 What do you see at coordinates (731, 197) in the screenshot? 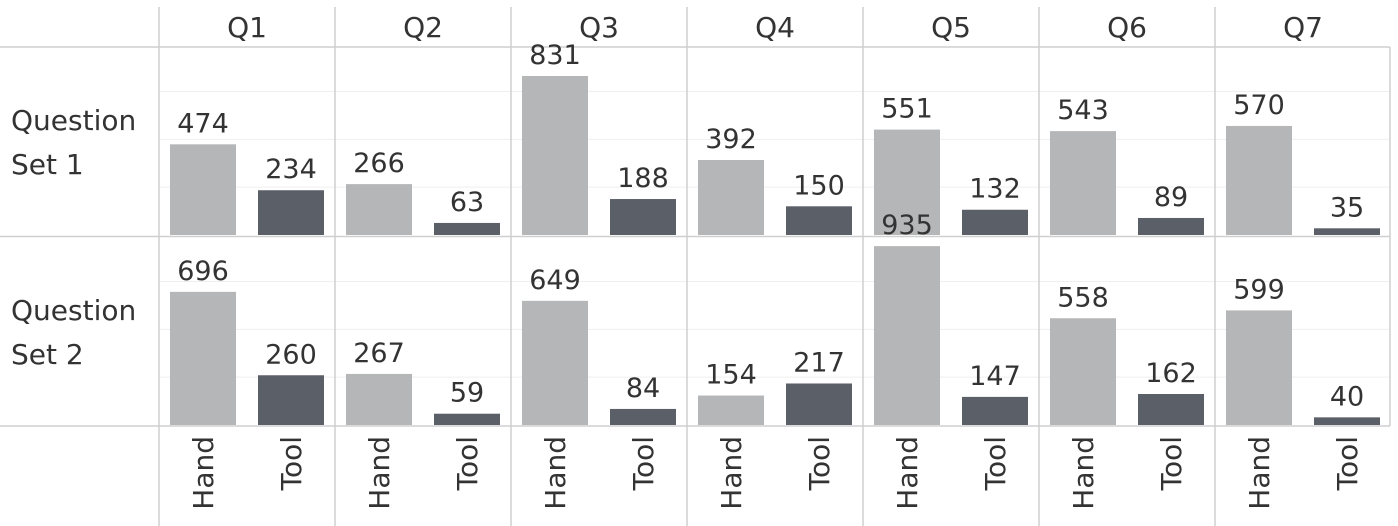
I see `bar-hand-q4-set1` at bounding box center [731, 197].